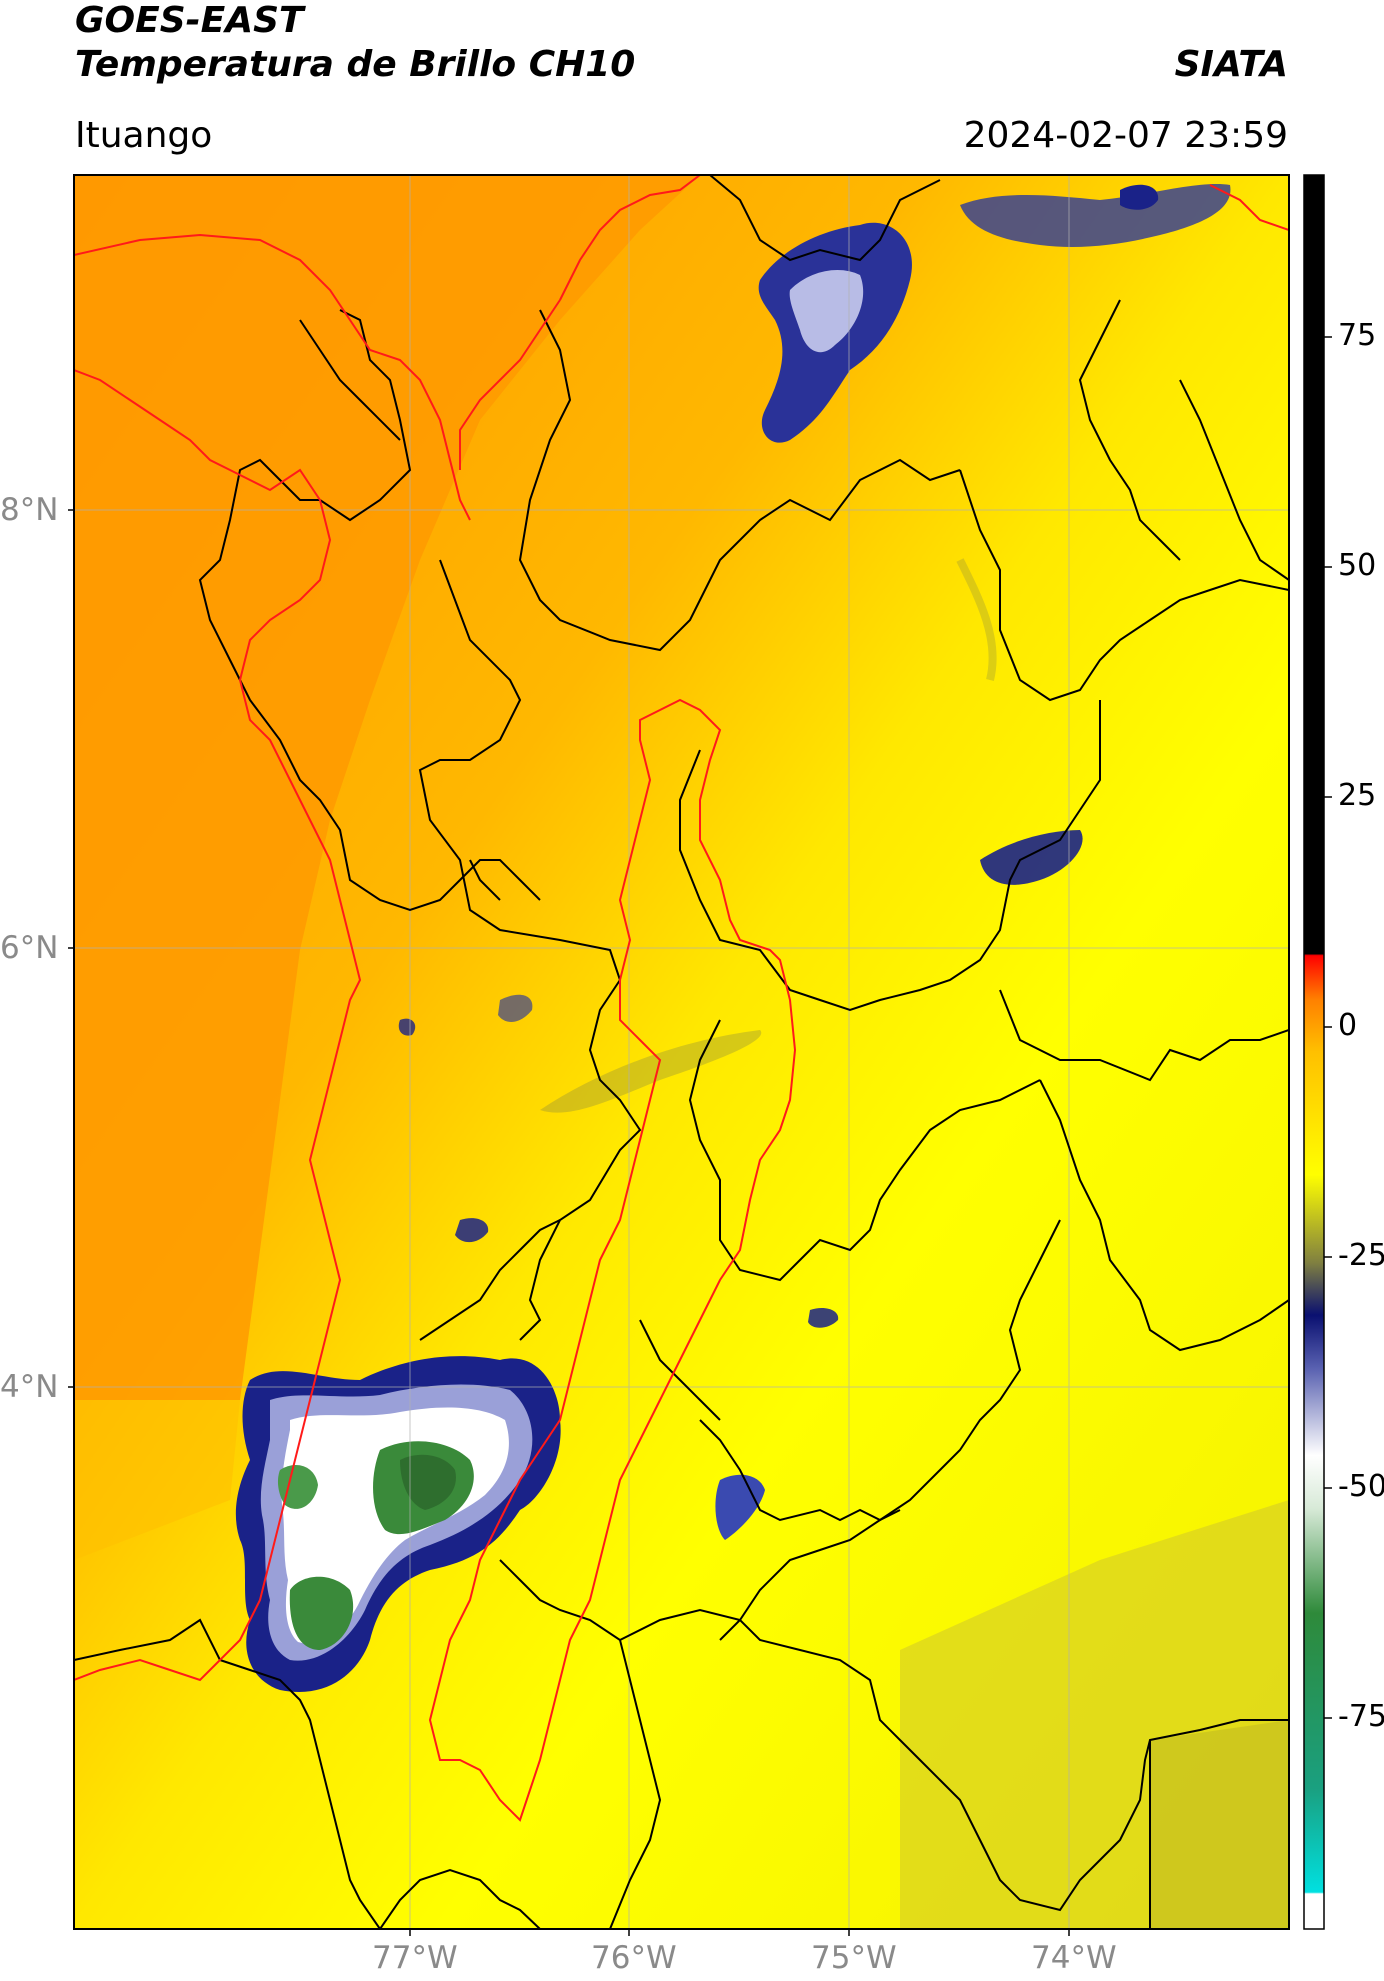 Image resolution: width=1384 pixels, height=1981 pixels. What do you see at coordinates (854, 1958) in the screenshot?
I see `lon-label-75w: 75°W` at bounding box center [854, 1958].